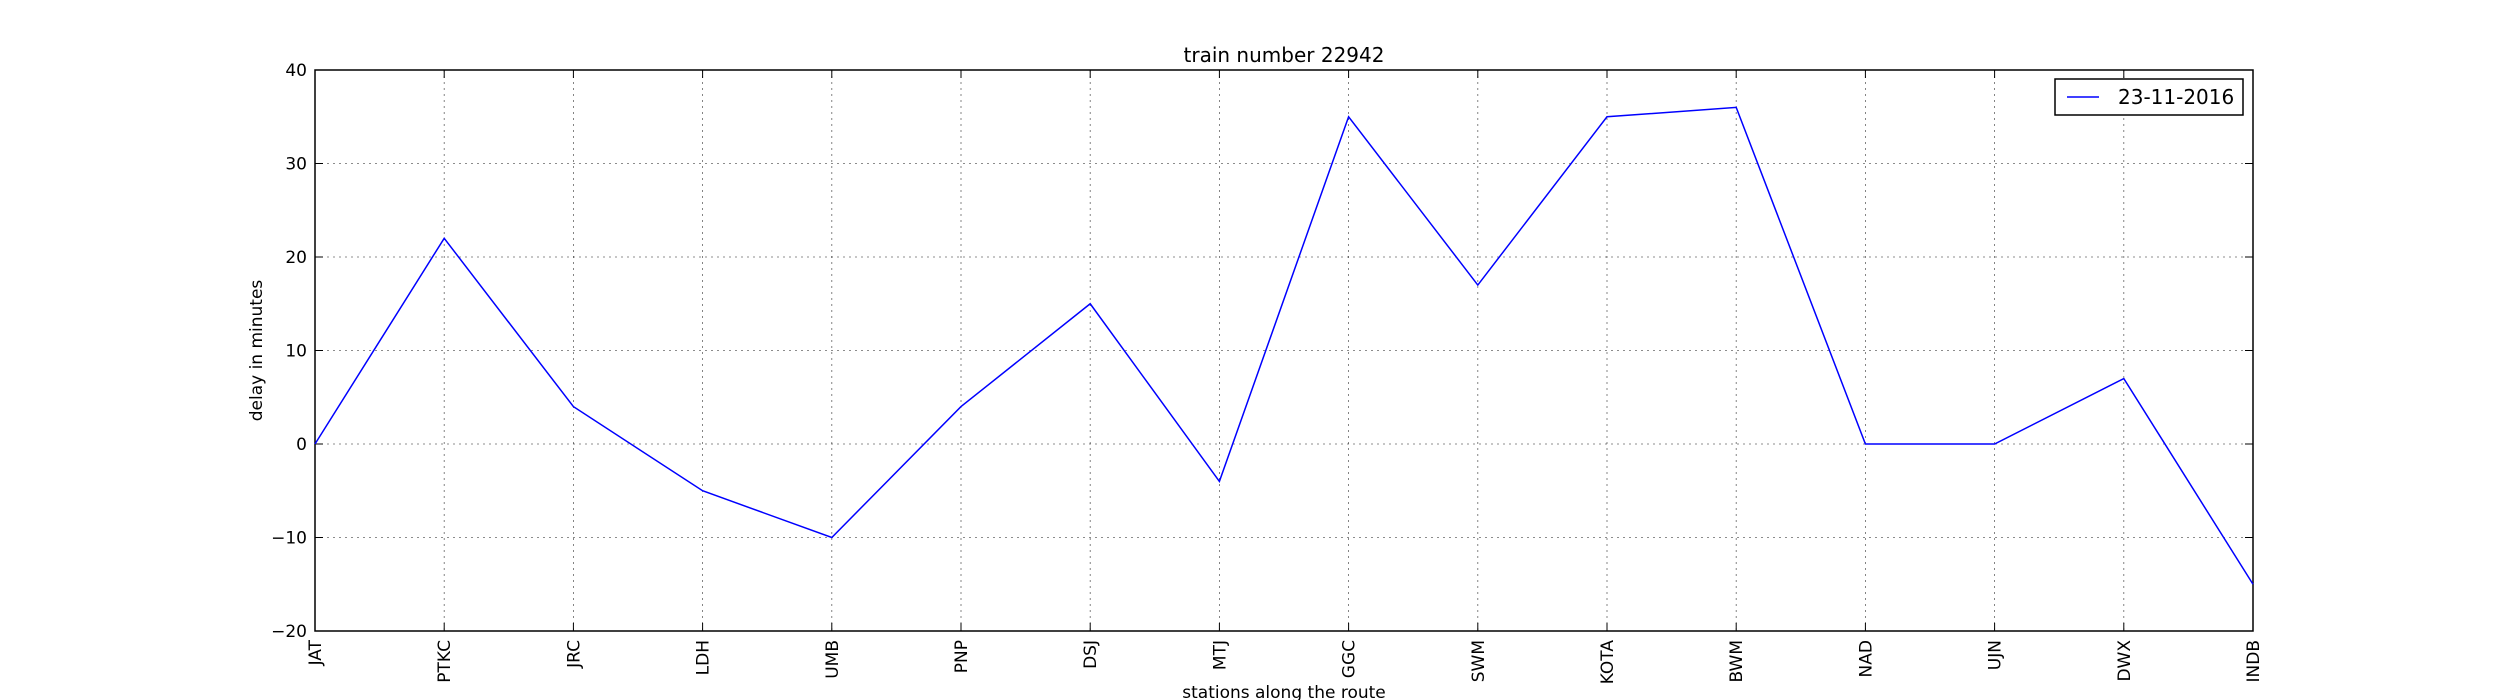 The image size is (2500, 700). What do you see at coordinates (2254, 661) in the screenshot?
I see `x-tick-label: INDB` at bounding box center [2254, 661].